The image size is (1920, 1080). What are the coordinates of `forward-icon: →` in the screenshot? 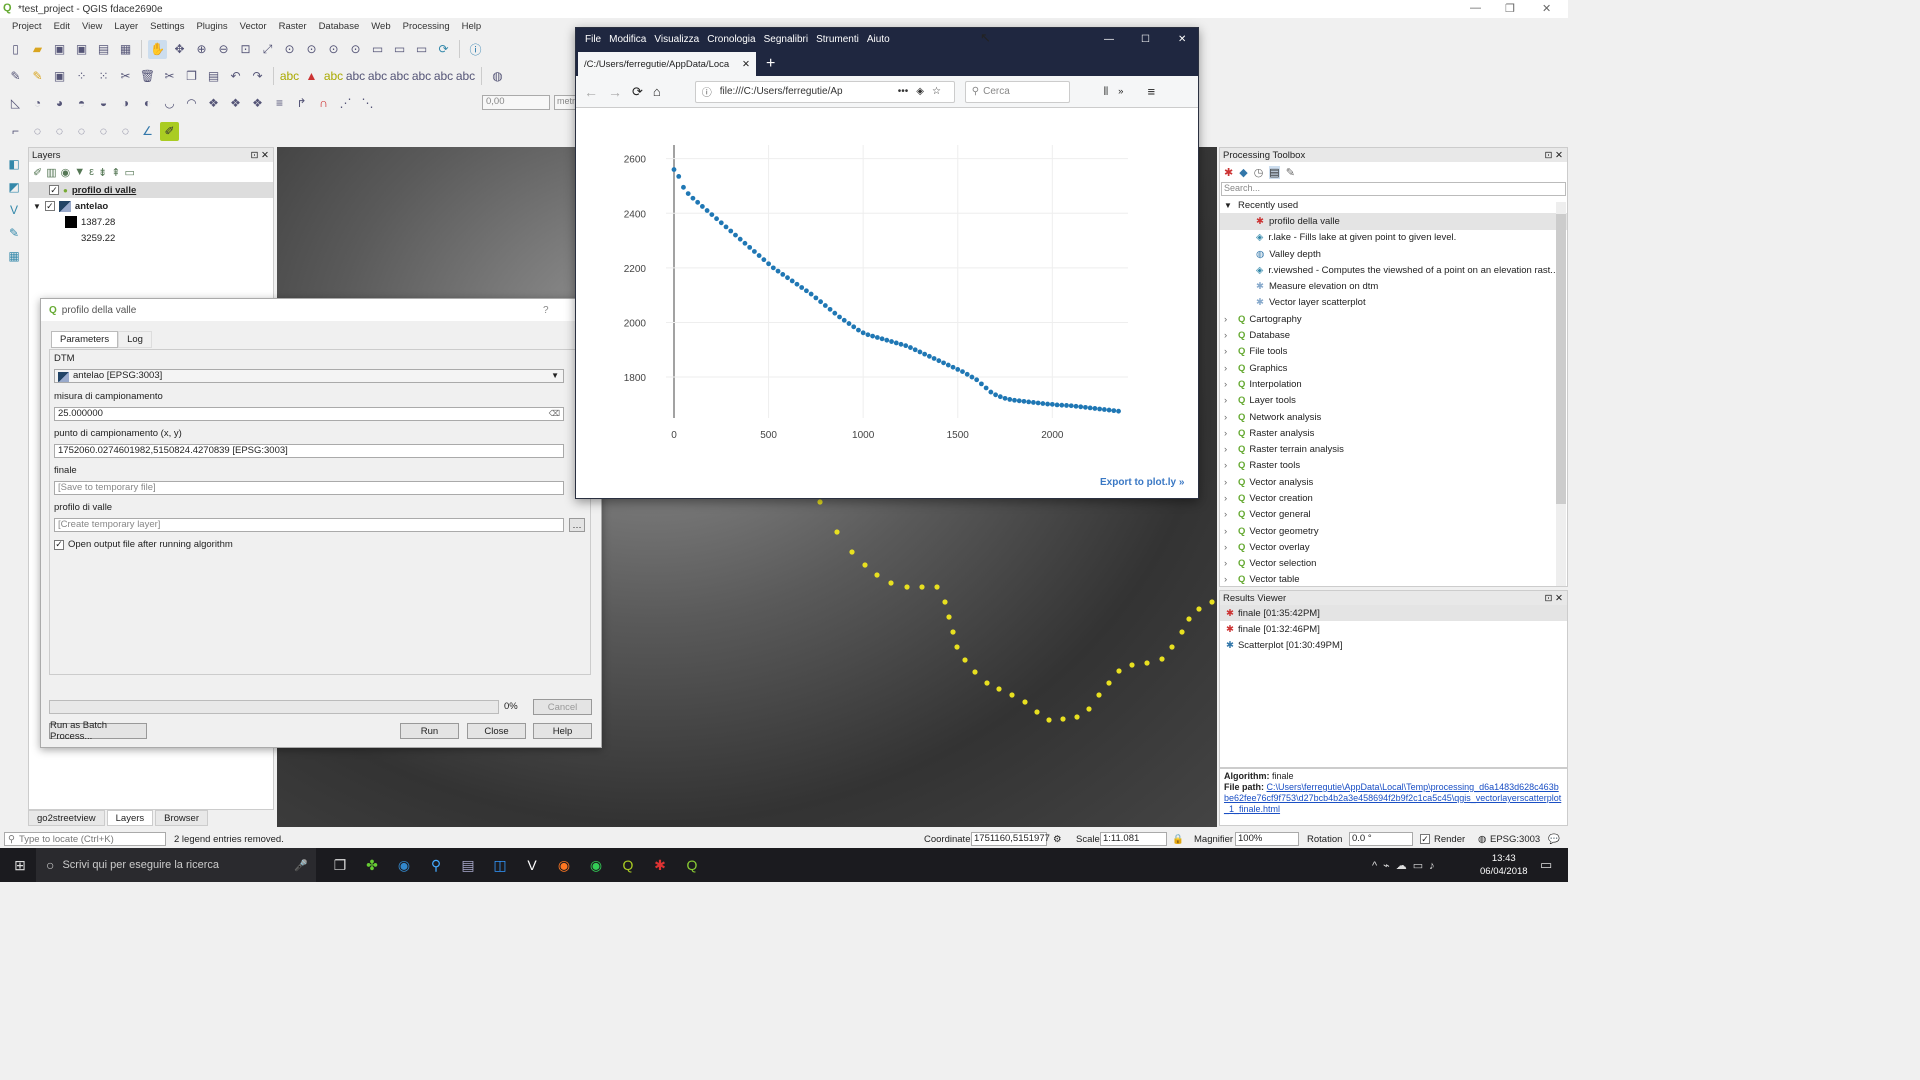 It's located at (615, 91).